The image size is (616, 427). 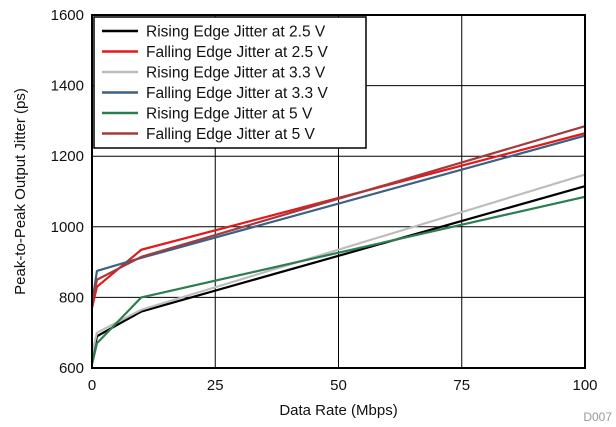 What do you see at coordinates (71, 297) in the screenshot?
I see `y-tick-label: 800` at bounding box center [71, 297].